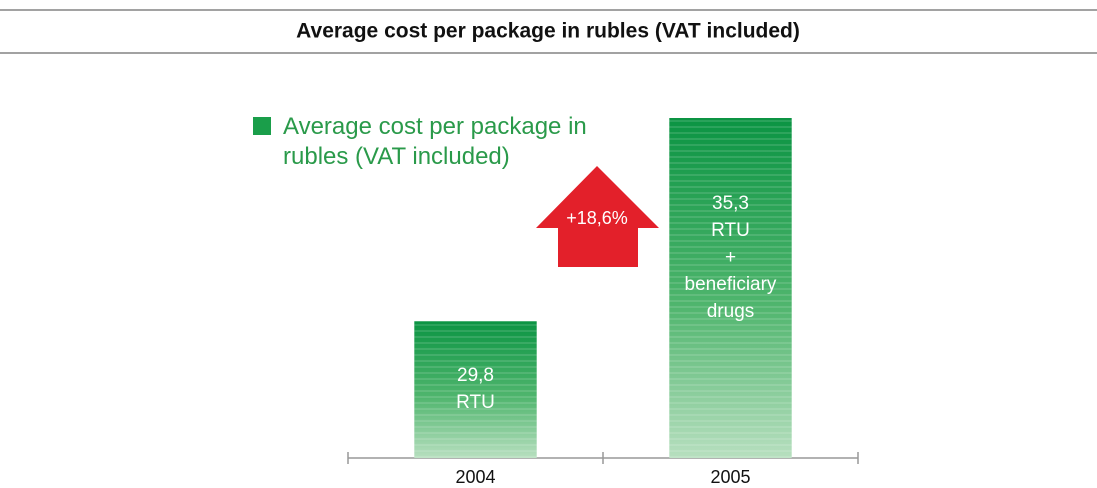 The width and height of the screenshot is (1097, 488). What do you see at coordinates (730, 203) in the screenshot?
I see `value-label: 35,3` at bounding box center [730, 203].